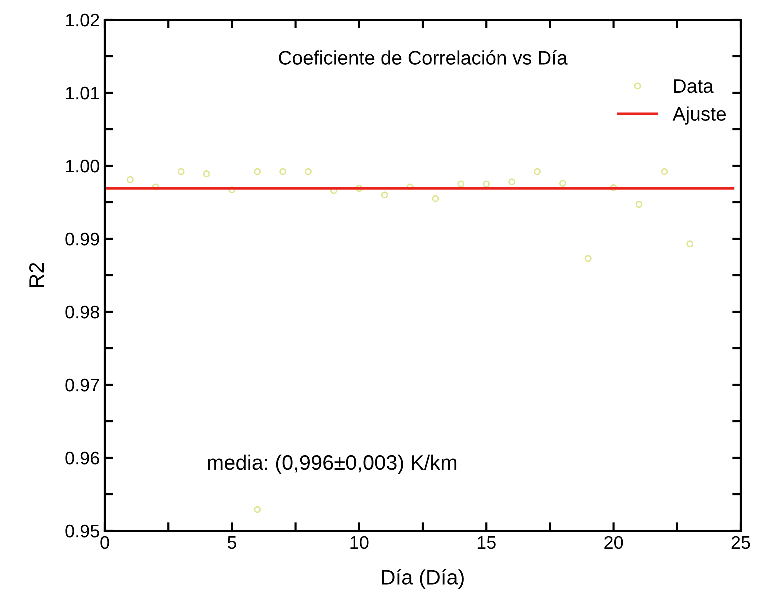 The image size is (758, 604). I want to click on text: Coeficiente de Correlación vs Día, so click(423, 57).